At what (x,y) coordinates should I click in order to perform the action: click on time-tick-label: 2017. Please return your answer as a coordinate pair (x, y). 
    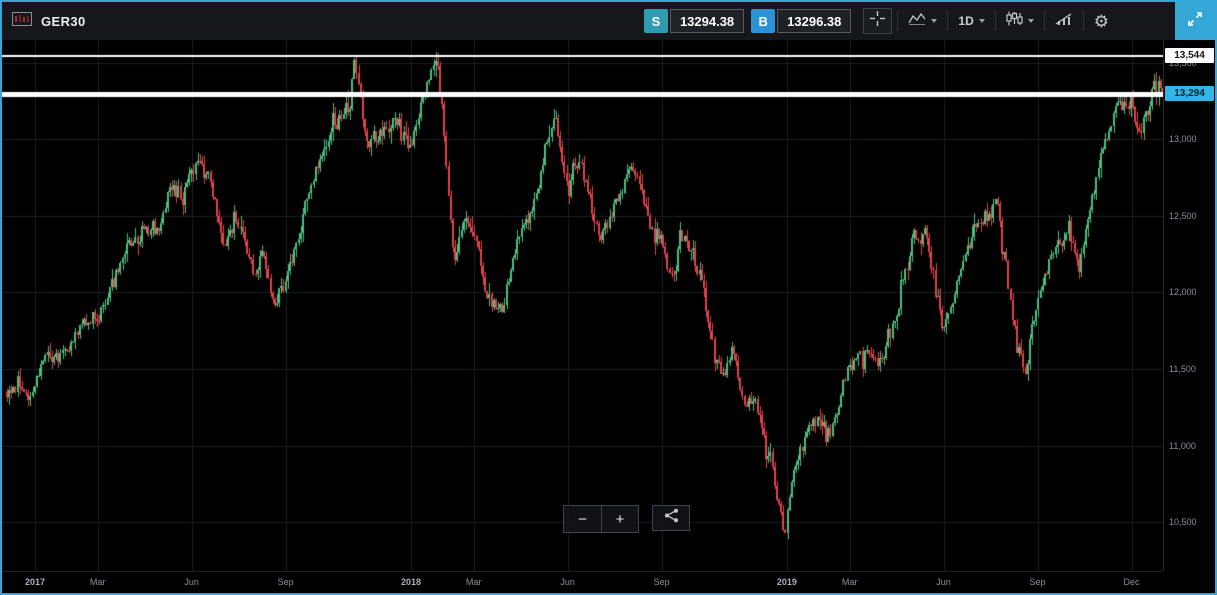
    Looking at the image, I should click on (35, 582).